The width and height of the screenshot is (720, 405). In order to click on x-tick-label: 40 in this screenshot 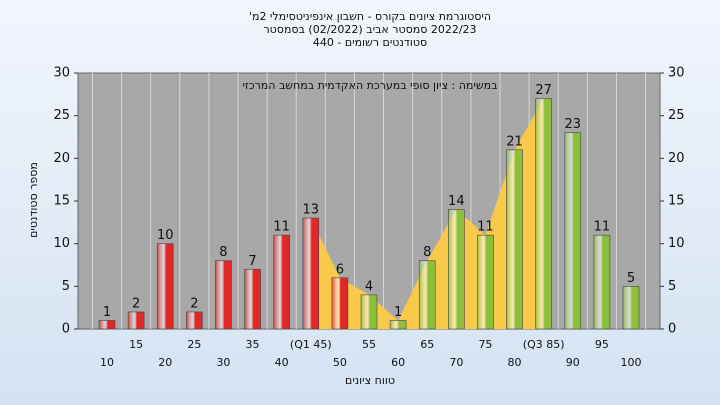, I will do `click(282, 362)`.